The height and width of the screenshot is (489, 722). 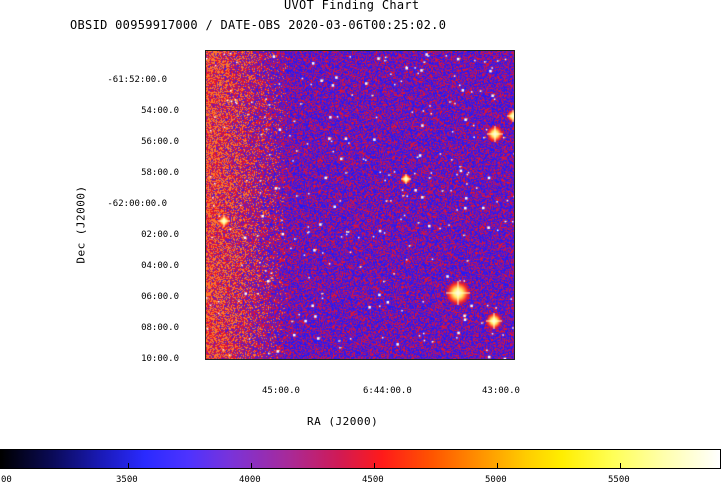 What do you see at coordinates (160, 297) in the screenshot?
I see `y-tick-label: 06:00.0` at bounding box center [160, 297].